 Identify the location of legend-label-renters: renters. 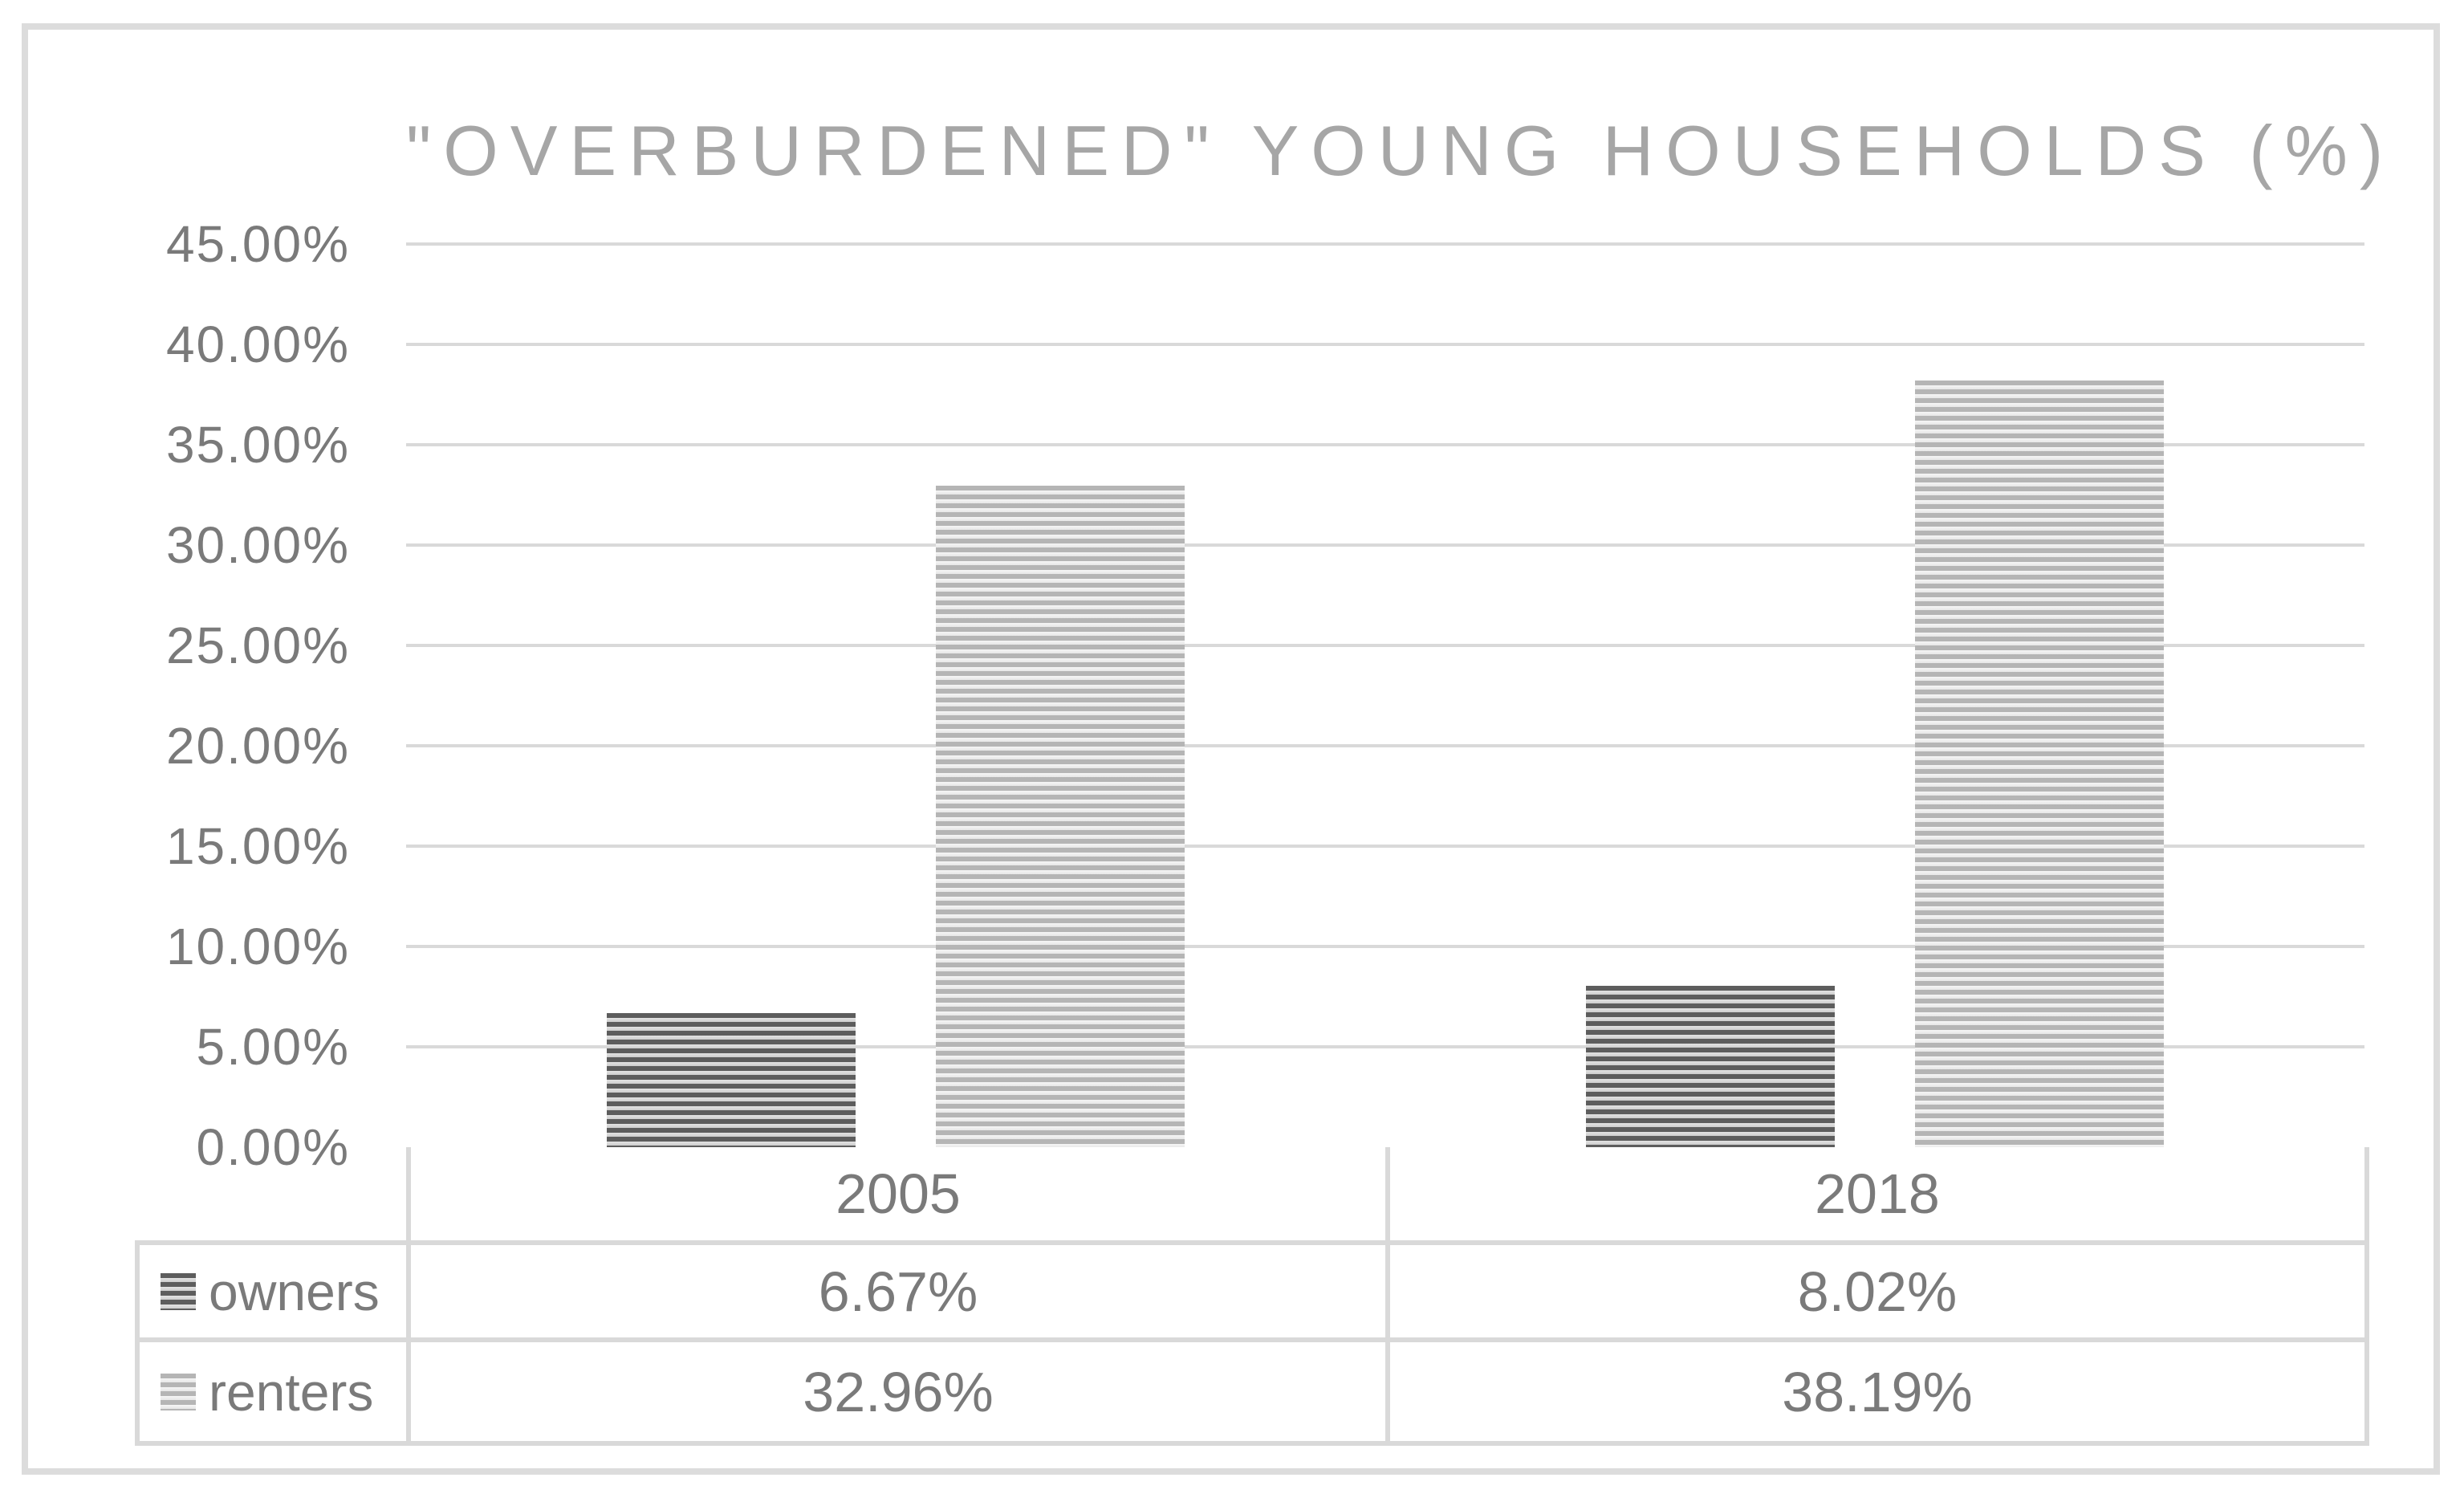
(292, 1392).